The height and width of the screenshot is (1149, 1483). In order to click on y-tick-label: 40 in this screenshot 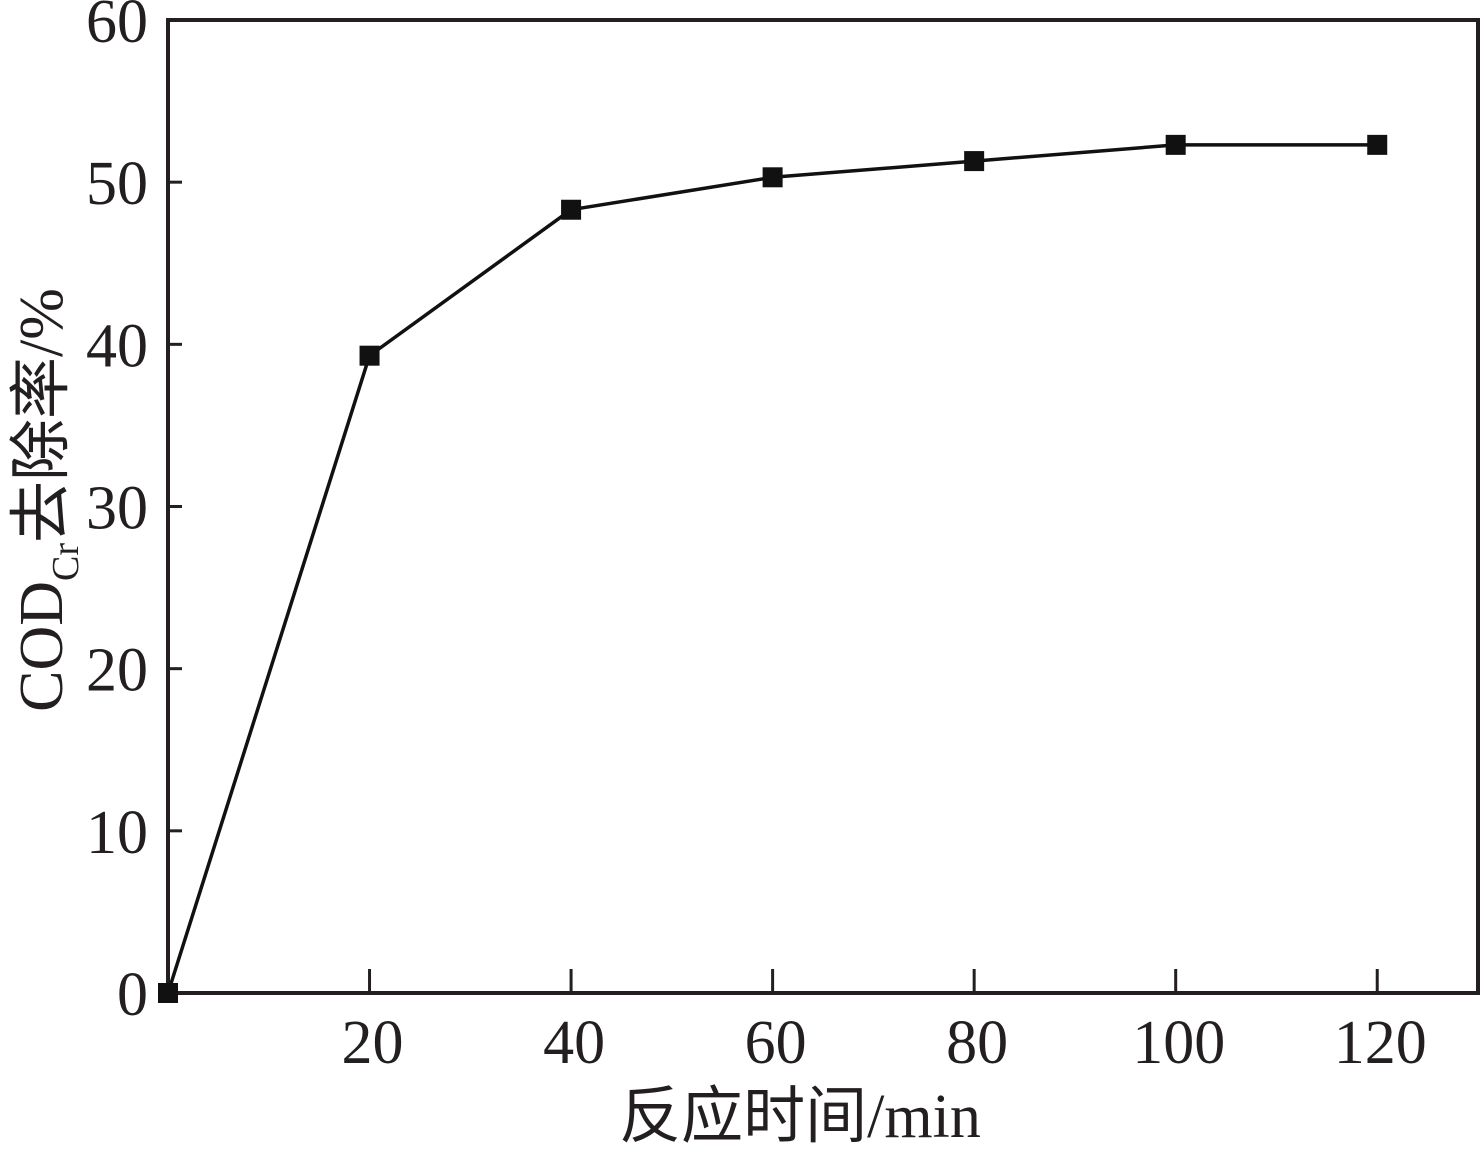, I will do `click(117, 346)`.